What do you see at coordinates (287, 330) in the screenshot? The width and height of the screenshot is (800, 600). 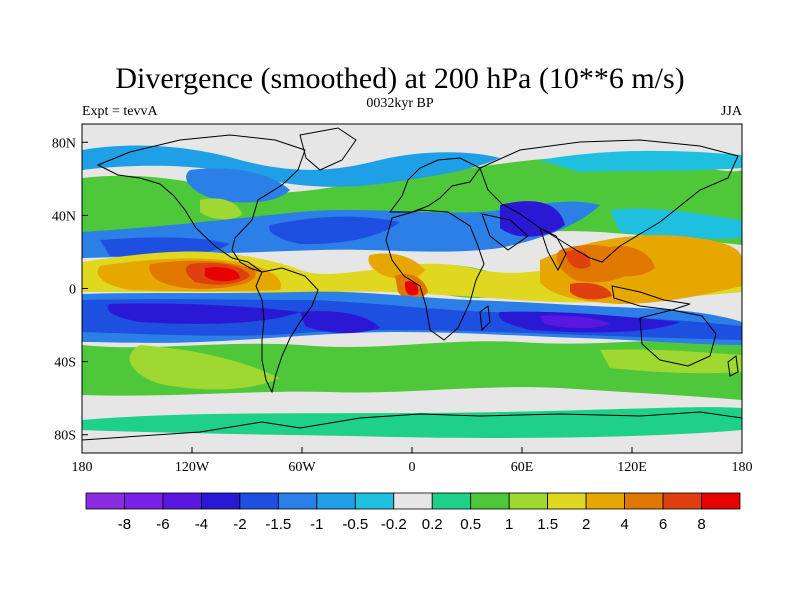 I see `coastline-south-america` at bounding box center [287, 330].